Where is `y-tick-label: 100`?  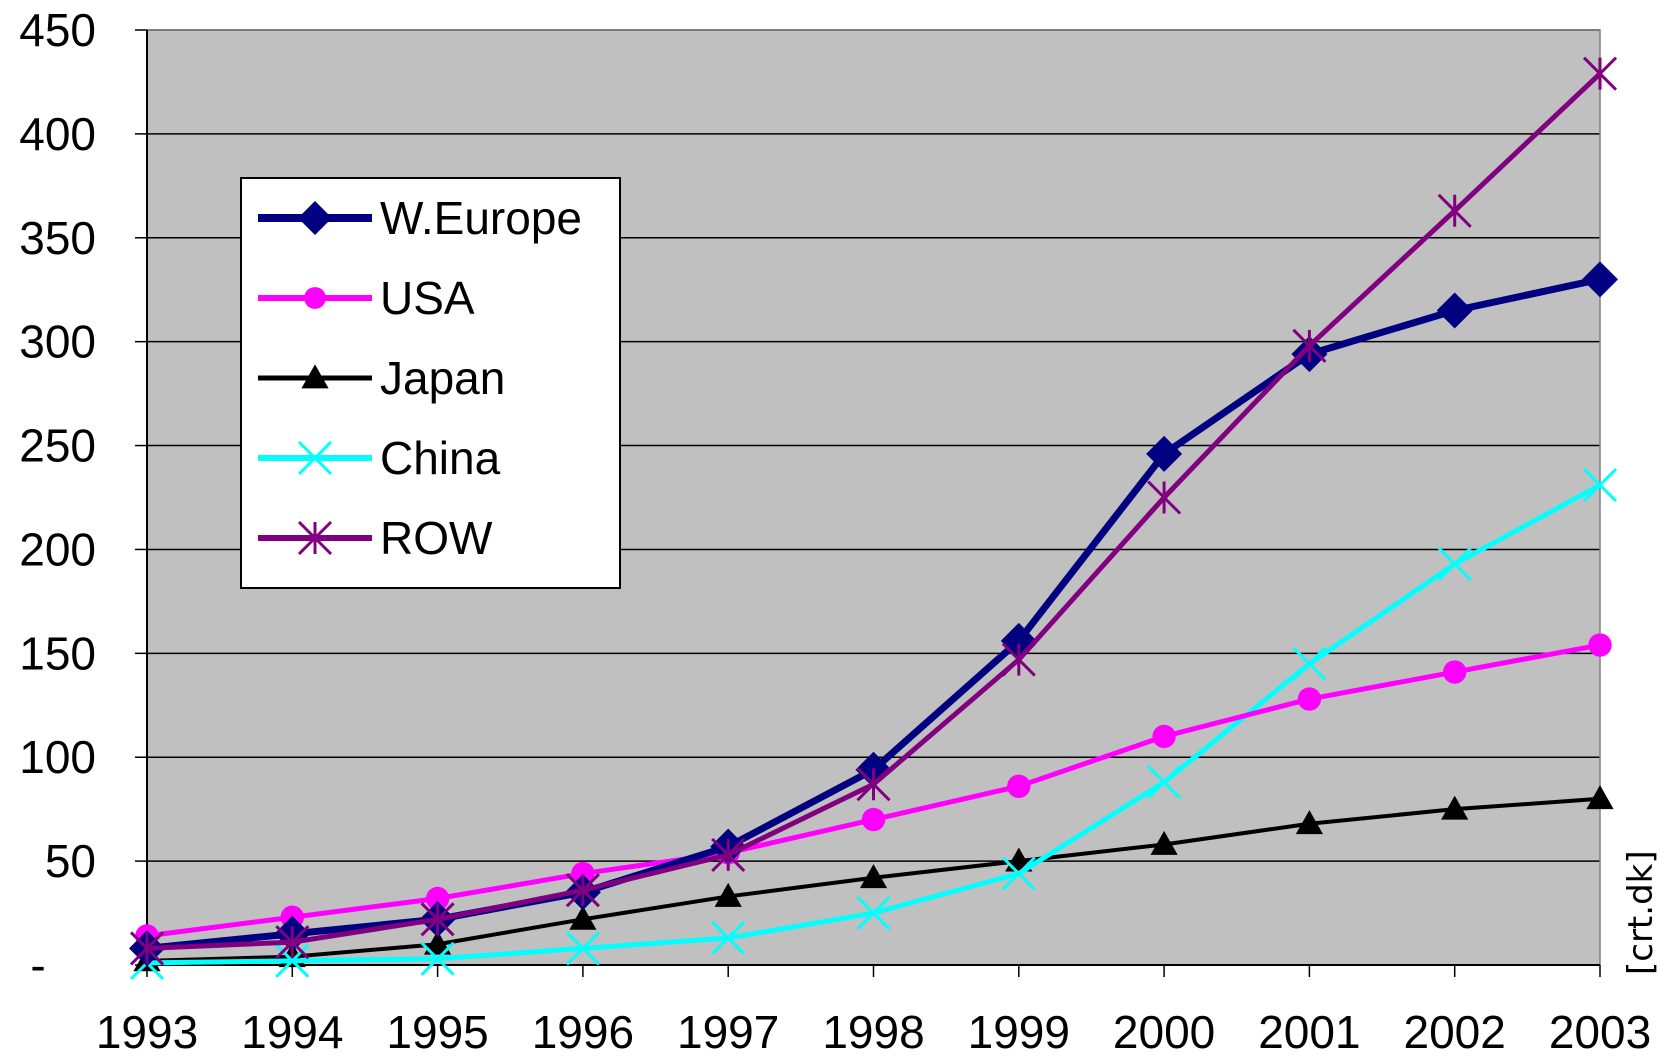 y-tick-label: 100 is located at coordinates (57, 757).